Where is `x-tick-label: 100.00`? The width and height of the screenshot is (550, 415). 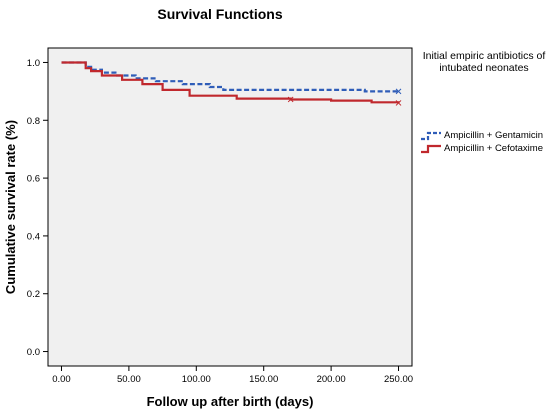
x-tick-label: 100.00 is located at coordinates (196, 379).